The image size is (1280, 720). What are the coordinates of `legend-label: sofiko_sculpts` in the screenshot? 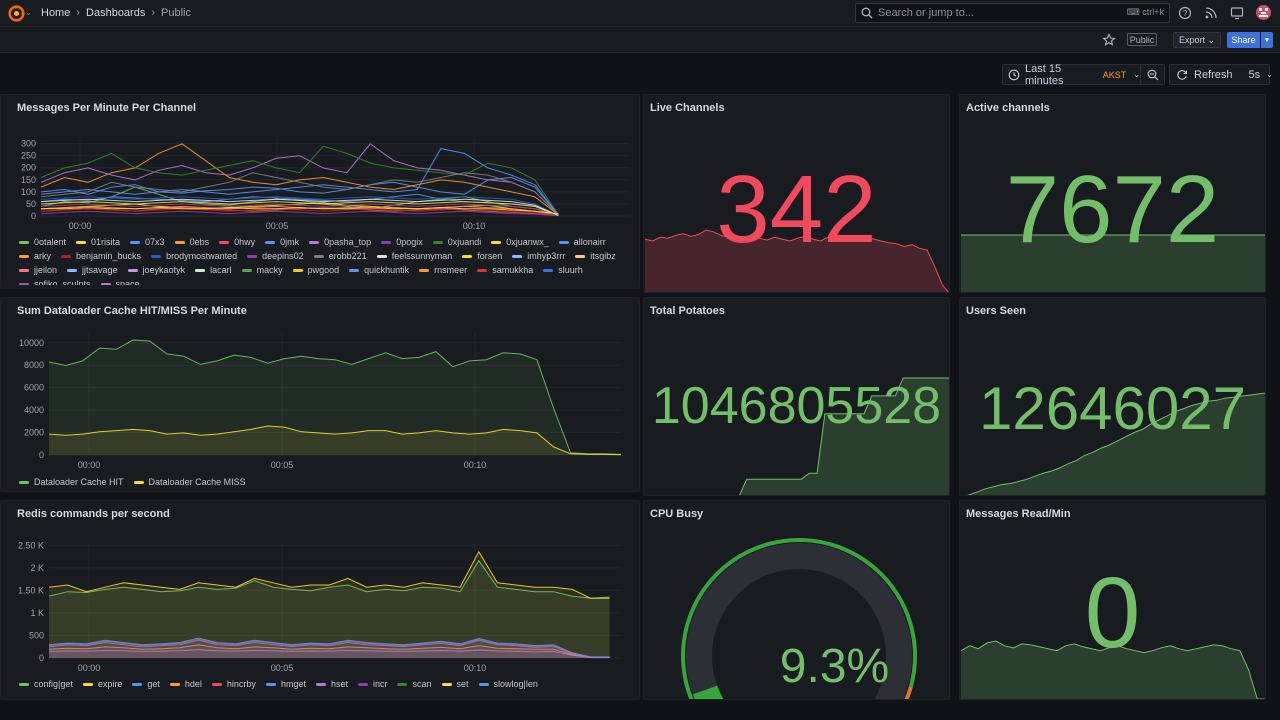 It's located at (62, 282).